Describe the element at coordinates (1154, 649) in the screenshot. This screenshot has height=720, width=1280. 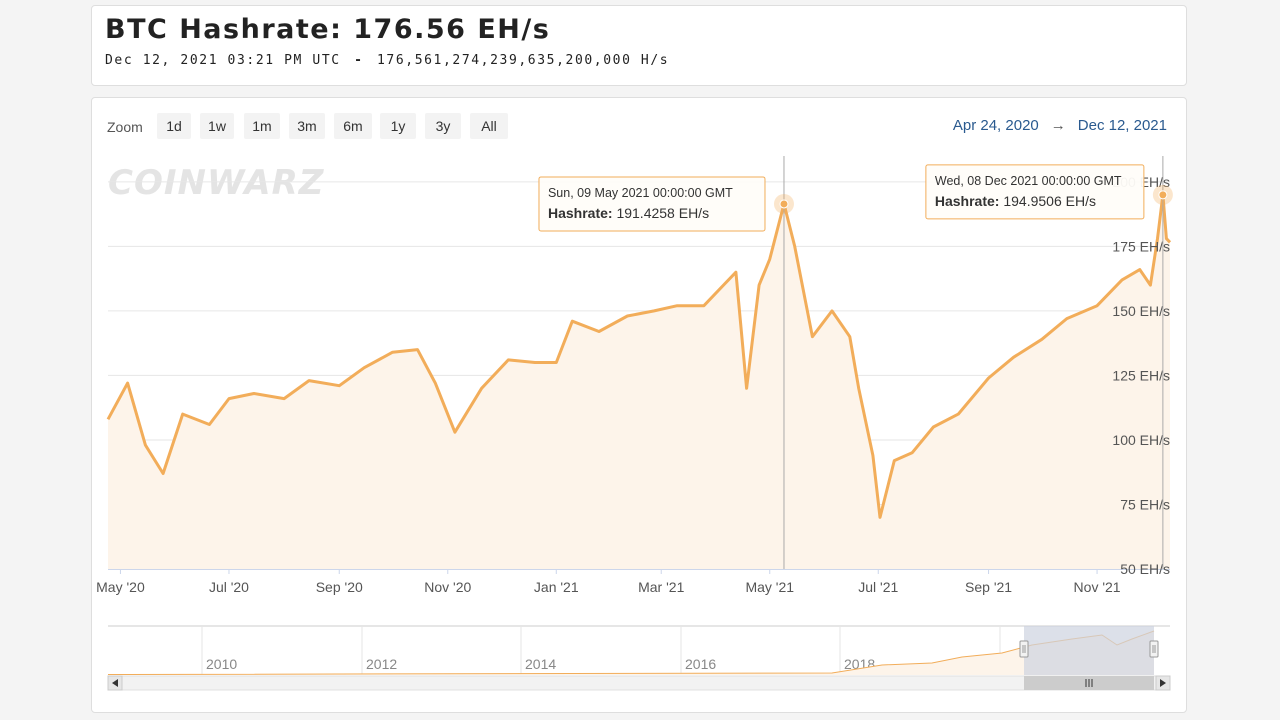
I see `navigator-handle-right` at that location.